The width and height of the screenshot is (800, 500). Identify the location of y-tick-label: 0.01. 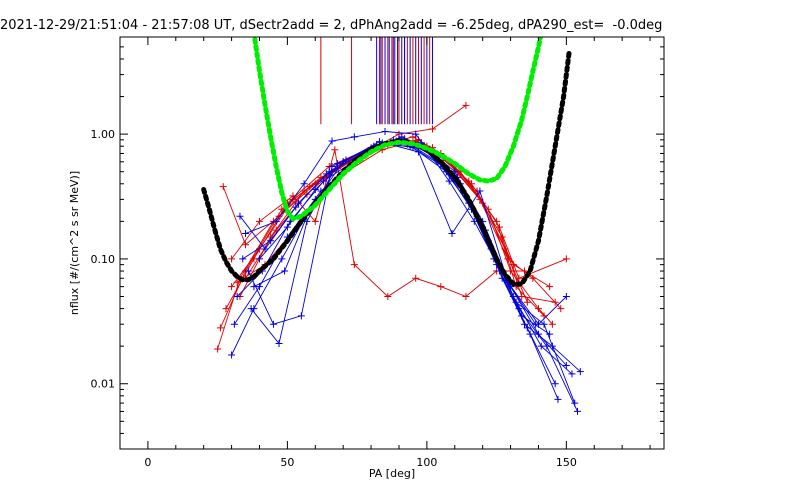
(103, 384).